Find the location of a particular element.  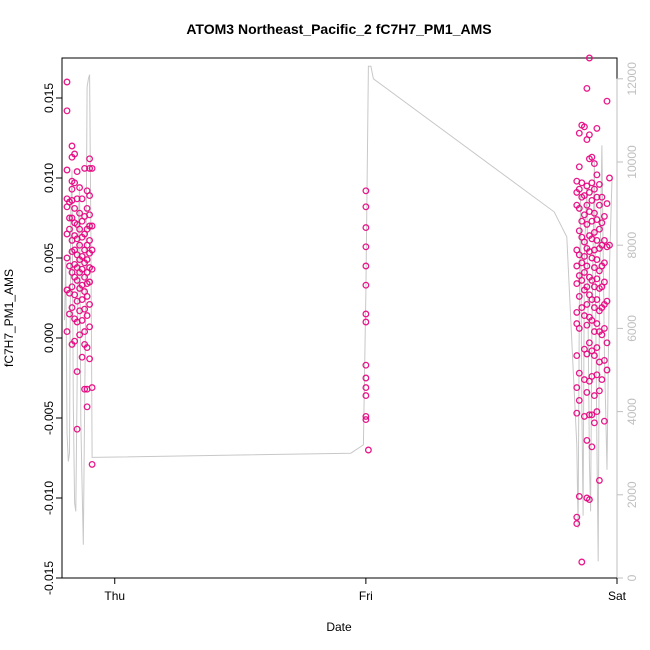

y2-tick-label: 6000 is located at coordinates (632, 328).